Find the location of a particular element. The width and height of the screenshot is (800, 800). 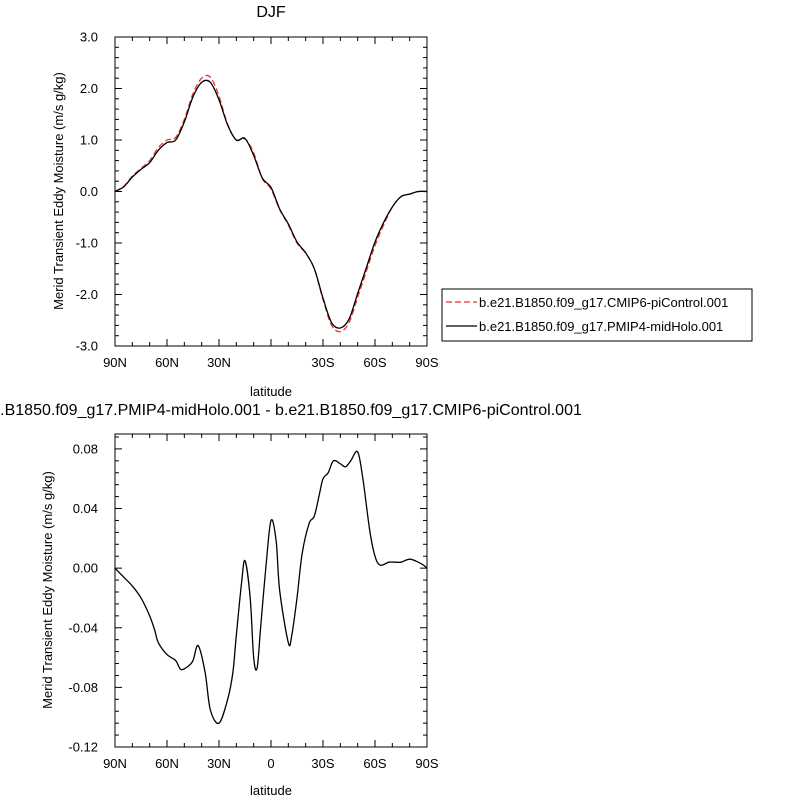

legend-label-series-1: b.e21.B1850.f09_g17.CMIP6-piControl.001 is located at coordinates (603, 302).